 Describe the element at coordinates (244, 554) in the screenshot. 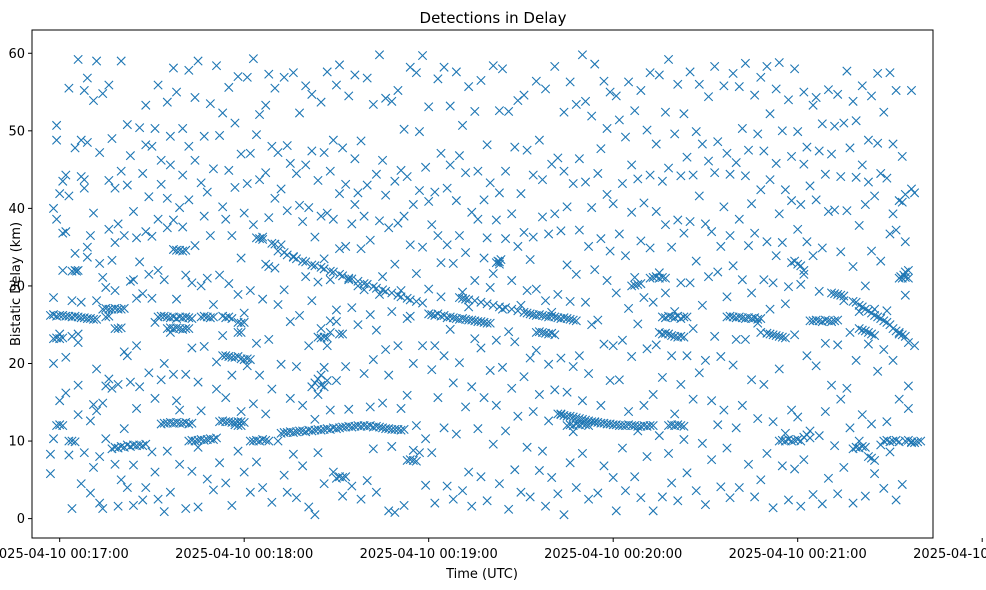

I see `x-tick-label: 2025-04-10 00:18:00` at that location.